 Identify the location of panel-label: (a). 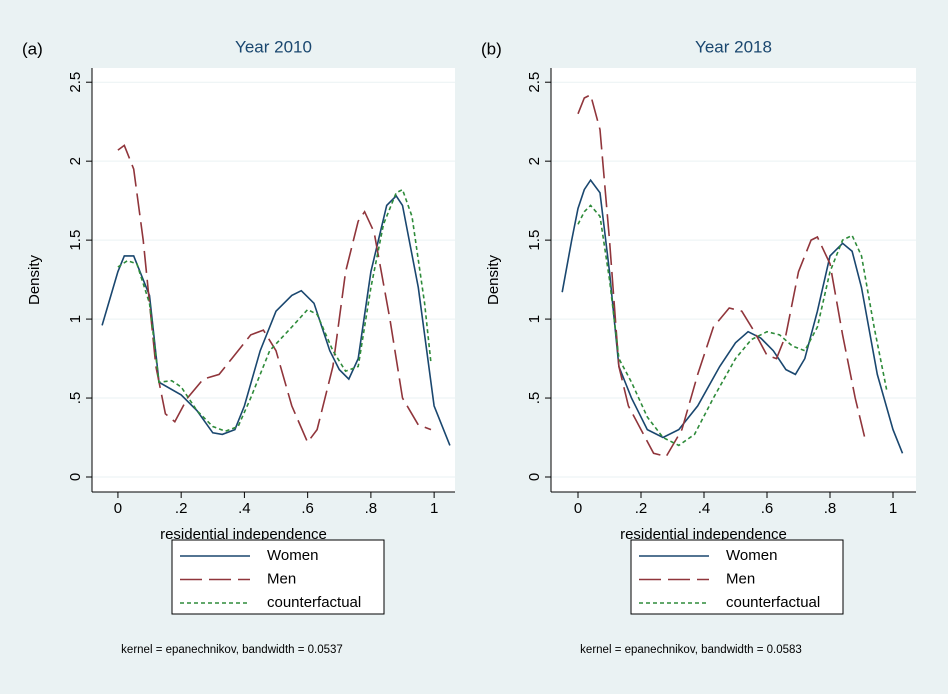
(32, 48).